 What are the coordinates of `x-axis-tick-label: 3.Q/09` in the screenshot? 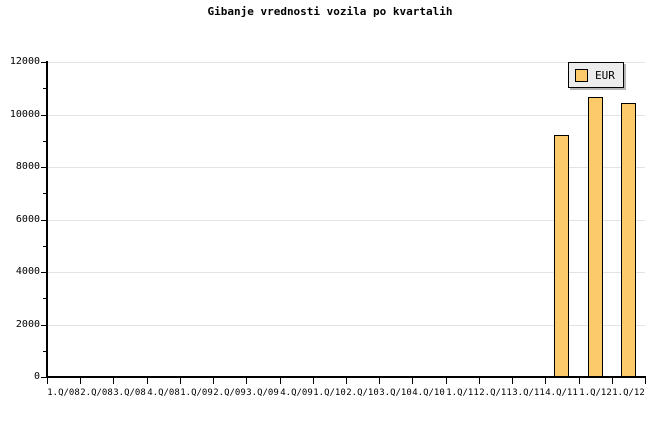 It's located at (262, 393).